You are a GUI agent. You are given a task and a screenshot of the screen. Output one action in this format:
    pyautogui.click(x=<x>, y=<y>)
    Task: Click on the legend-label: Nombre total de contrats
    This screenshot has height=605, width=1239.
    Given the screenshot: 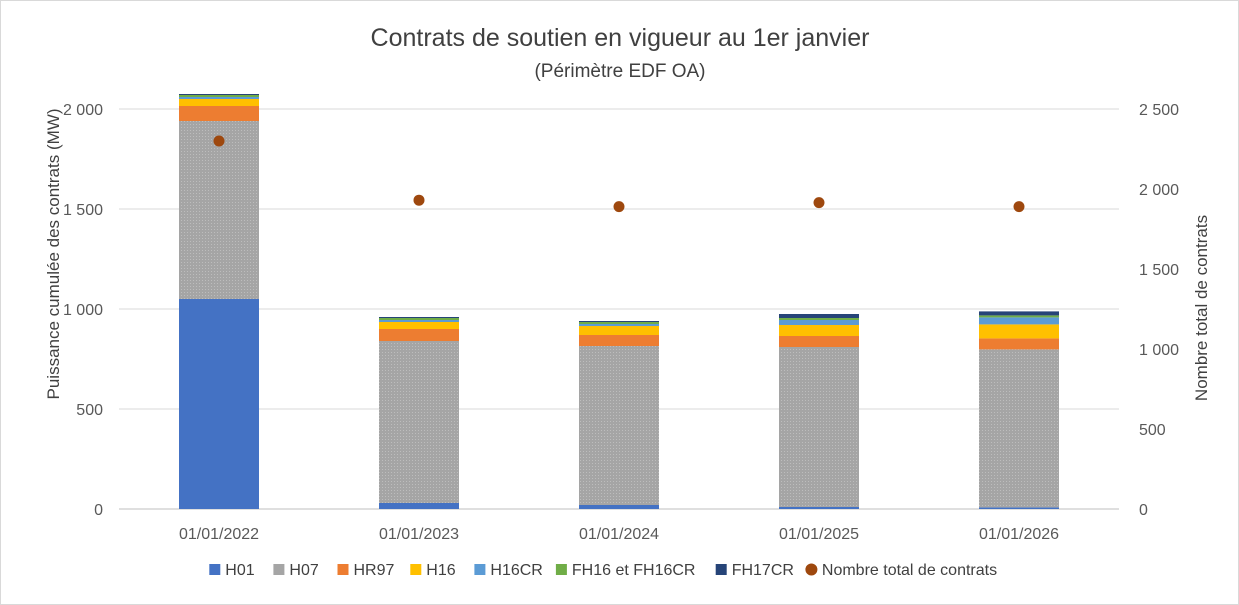 What is the action you would take?
    pyautogui.click(x=909, y=570)
    